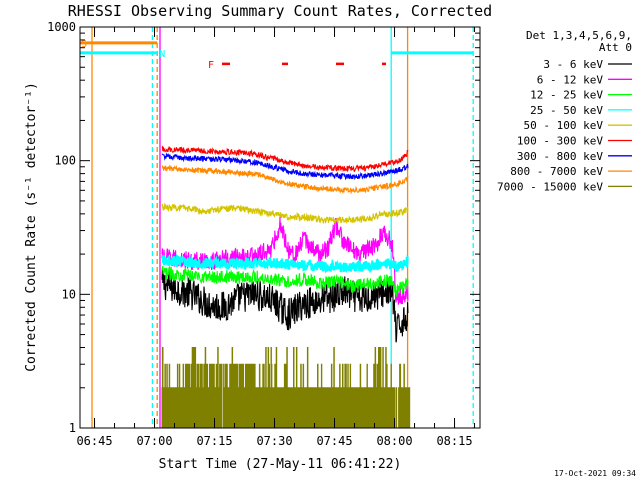 This screenshot has width=640, height=480. What do you see at coordinates (394, 441) in the screenshot?
I see `x-tick-label: 08:00` at bounding box center [394, 441].